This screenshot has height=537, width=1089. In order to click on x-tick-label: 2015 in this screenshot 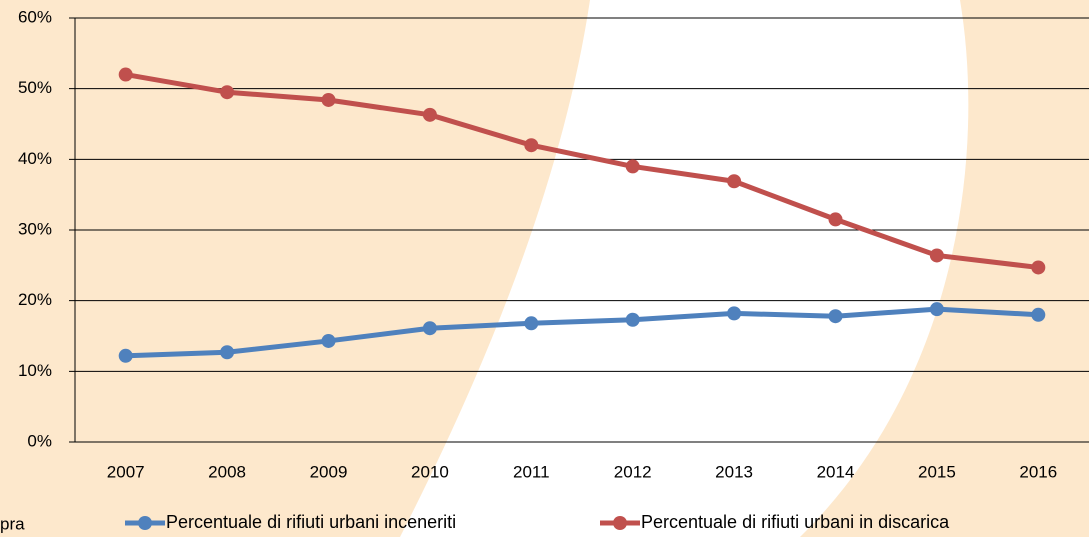, I will do `click(937, 471)`.